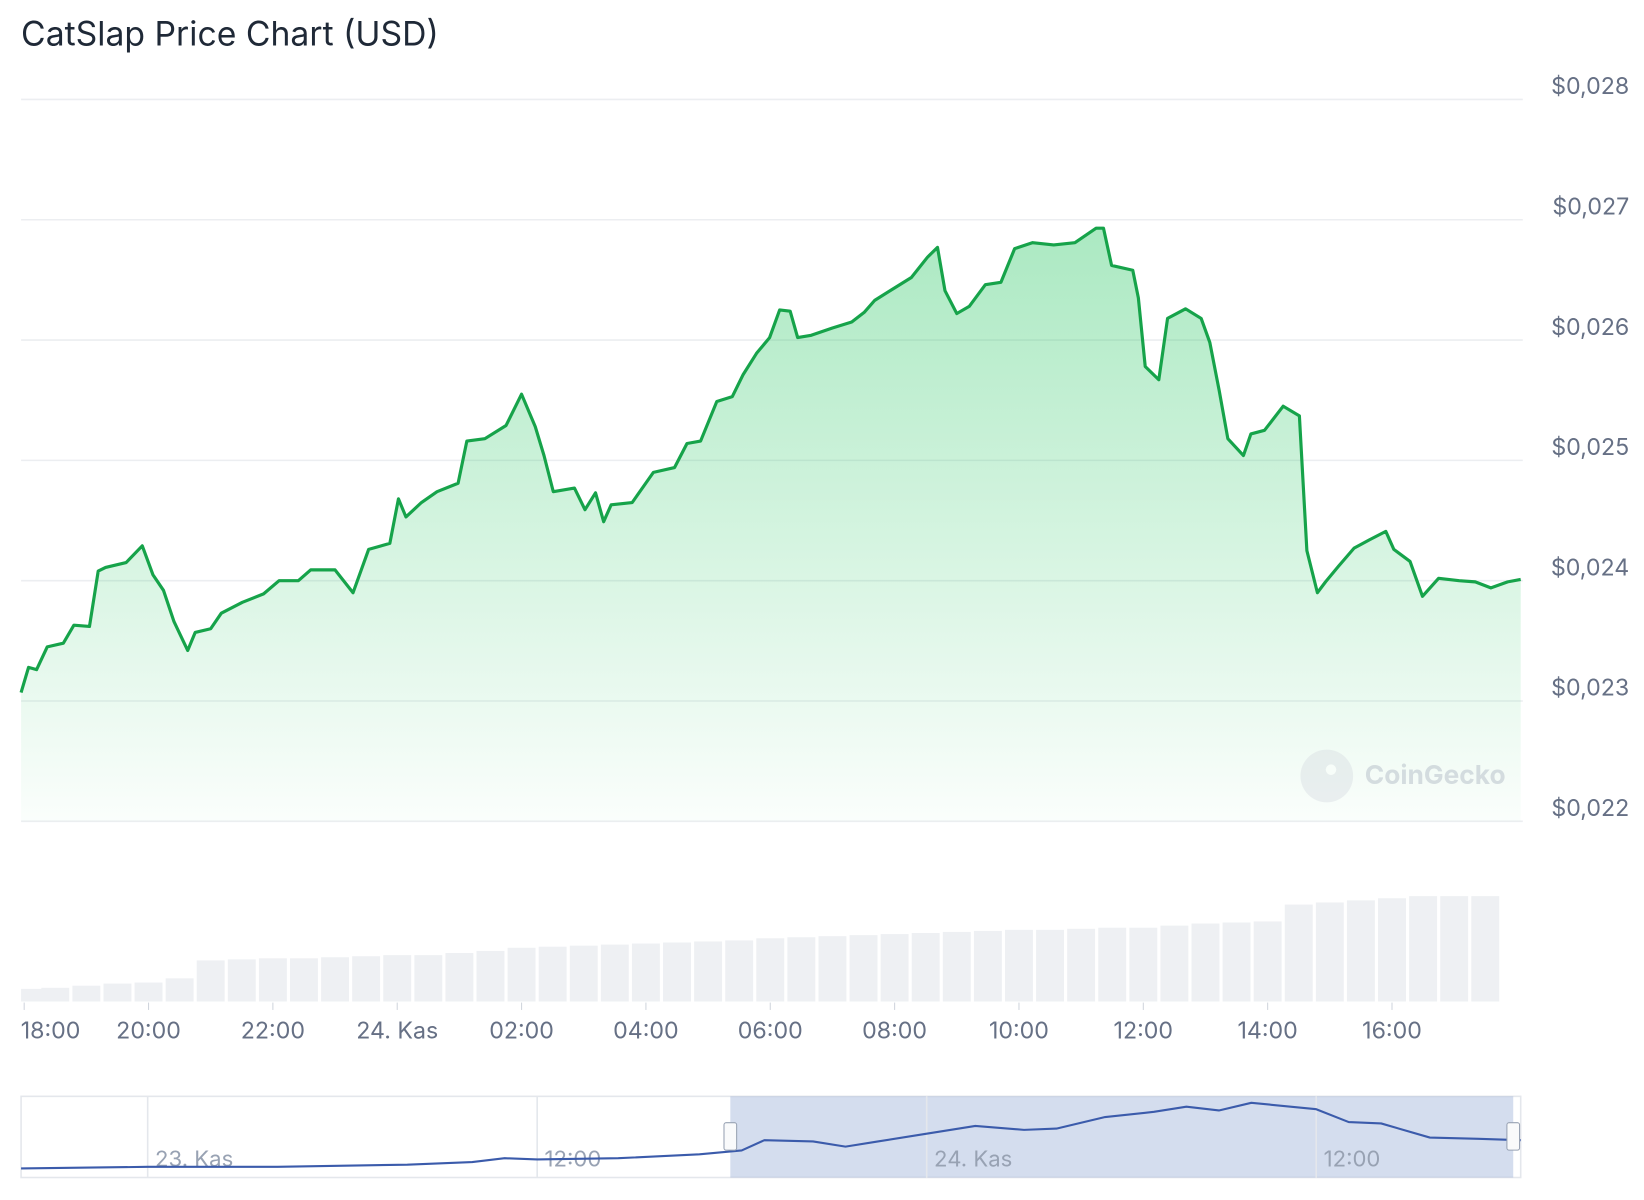 The width and height of the screenshot is (1644, 1200). Describe the element at coordinates (1590, 327) in the screenshot. I see `y-tick-label: $0,026` at that location.